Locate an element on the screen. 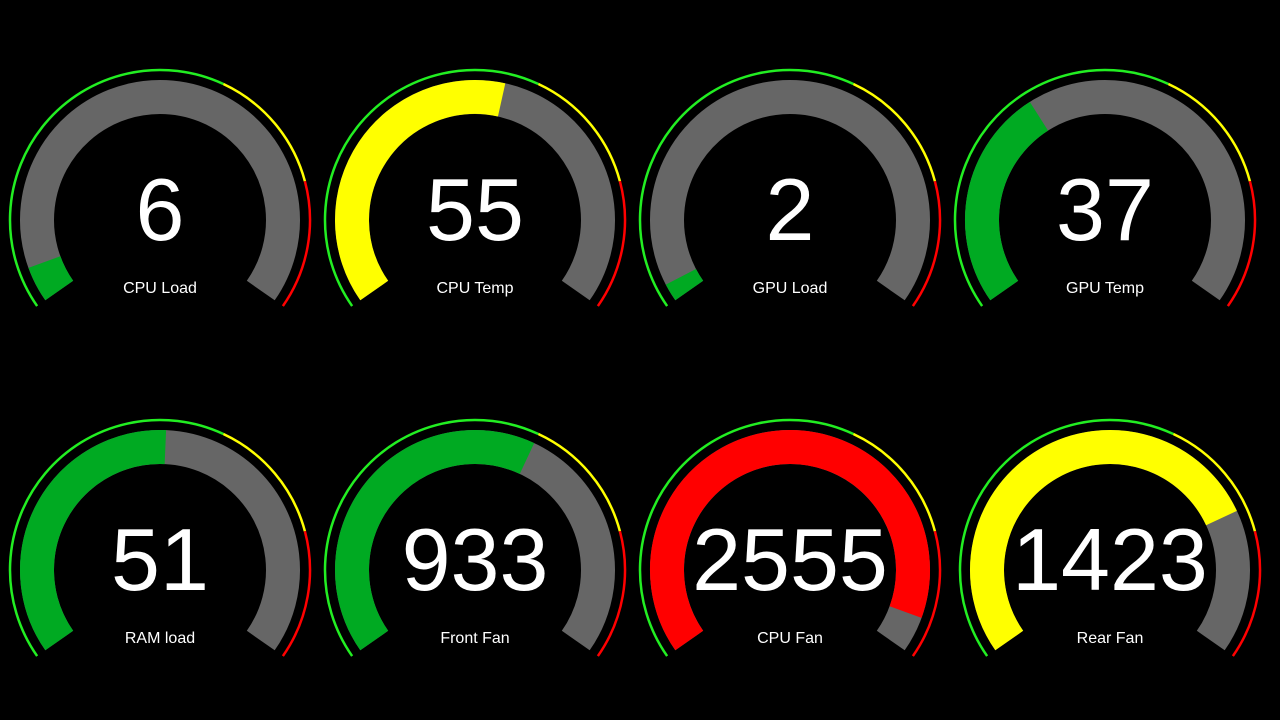 The width and height of the screenshot is (1280, 720). gauge-gpu-load: 2 GPU Load is located at coordinates (790, 187).